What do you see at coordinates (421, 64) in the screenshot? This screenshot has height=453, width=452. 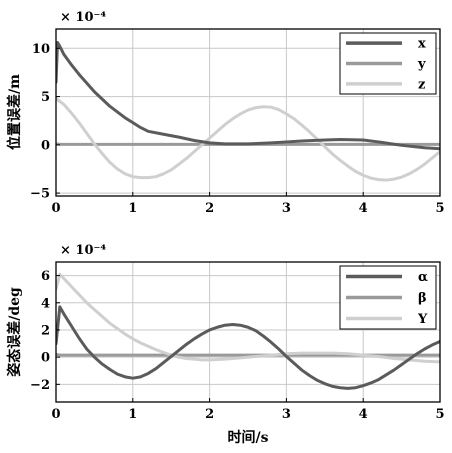 I see `legend-label: y` at bounding box center [421, 64].